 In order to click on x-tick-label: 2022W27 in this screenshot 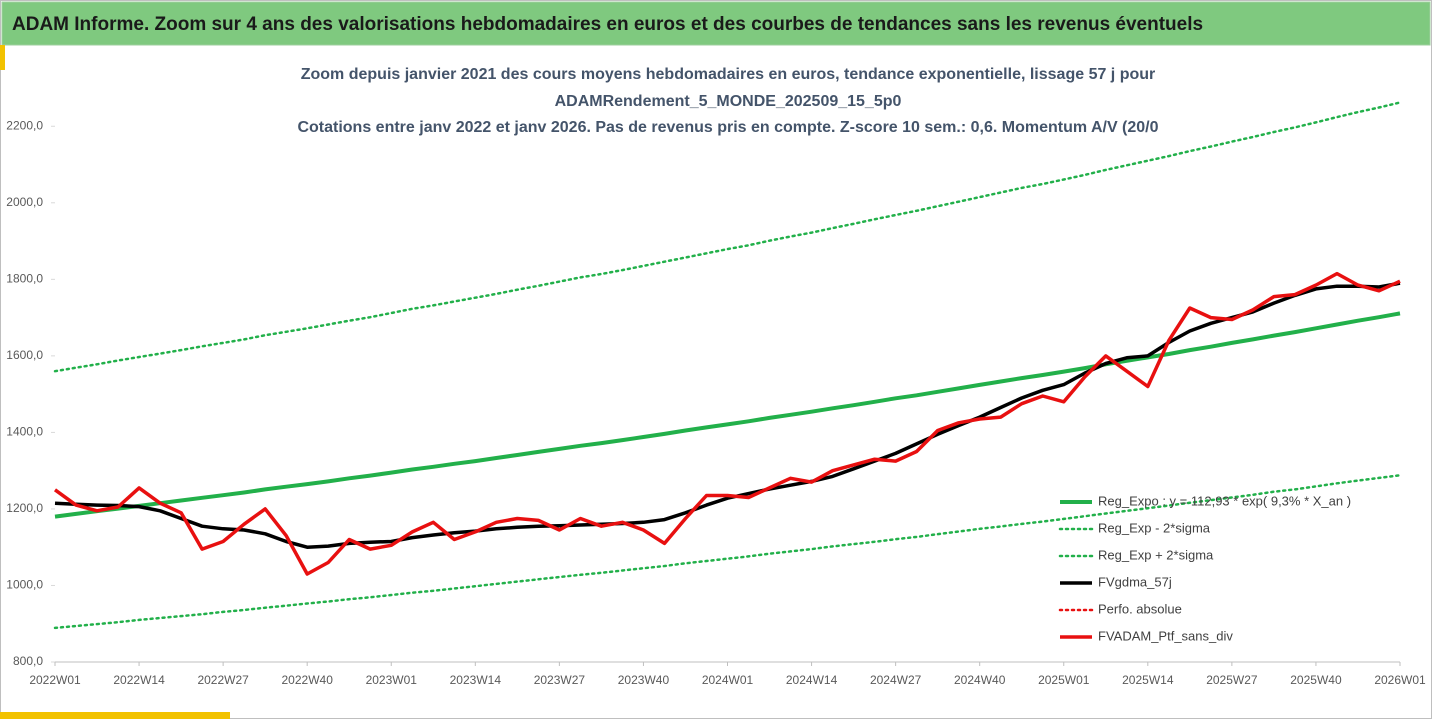, I will do `click(223, 680)`.